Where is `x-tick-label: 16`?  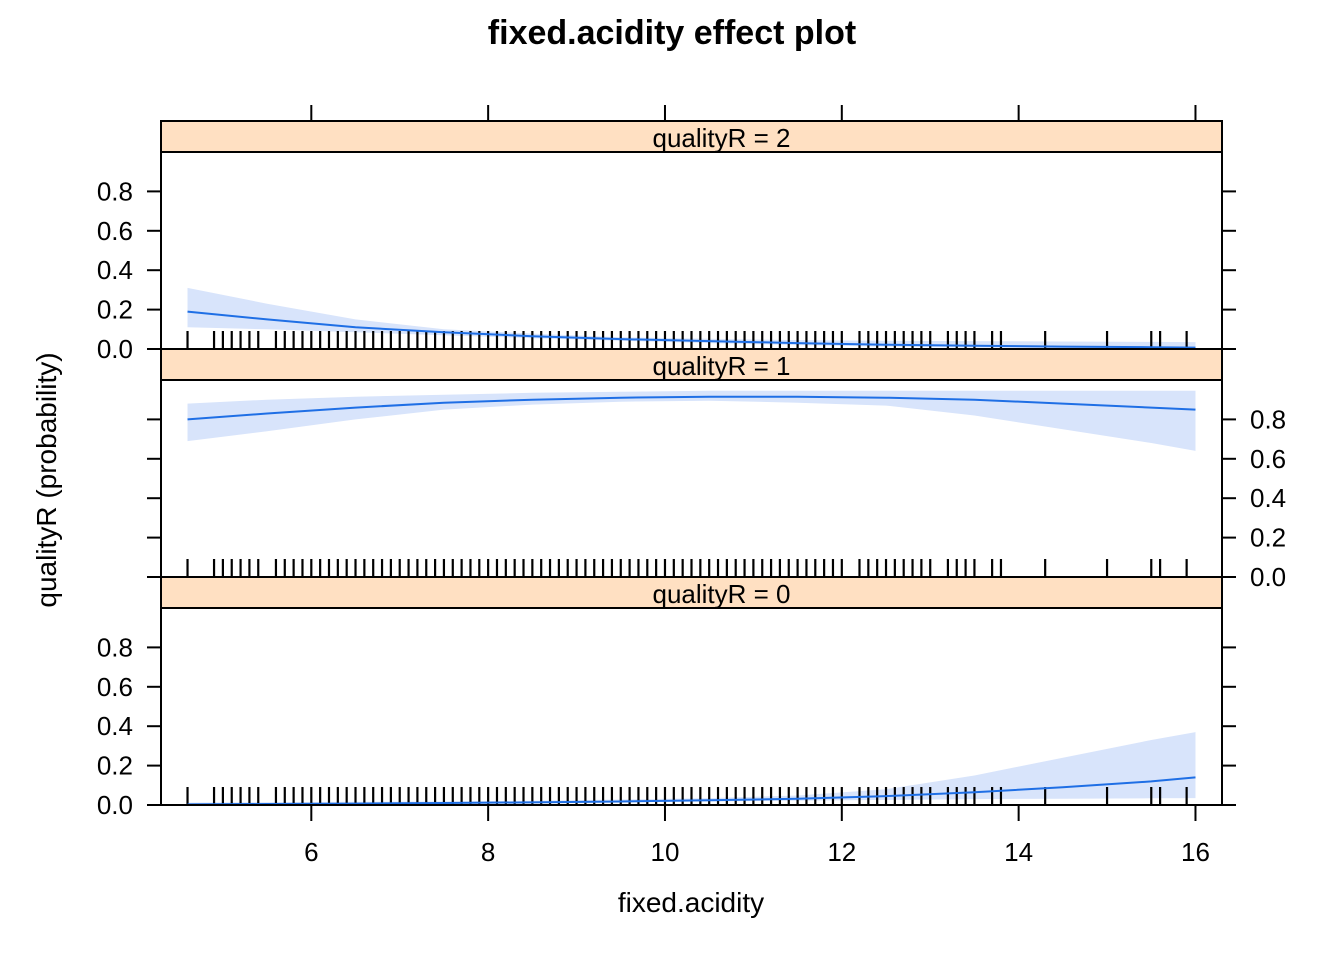 x-tick-label: 16 is located at coordinates (1195, 852).